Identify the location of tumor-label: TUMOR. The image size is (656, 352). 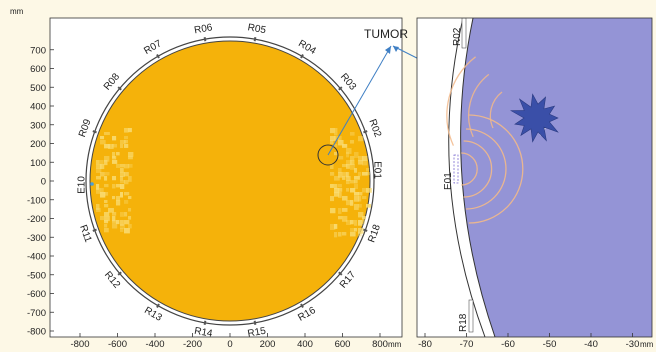
(386, 34).